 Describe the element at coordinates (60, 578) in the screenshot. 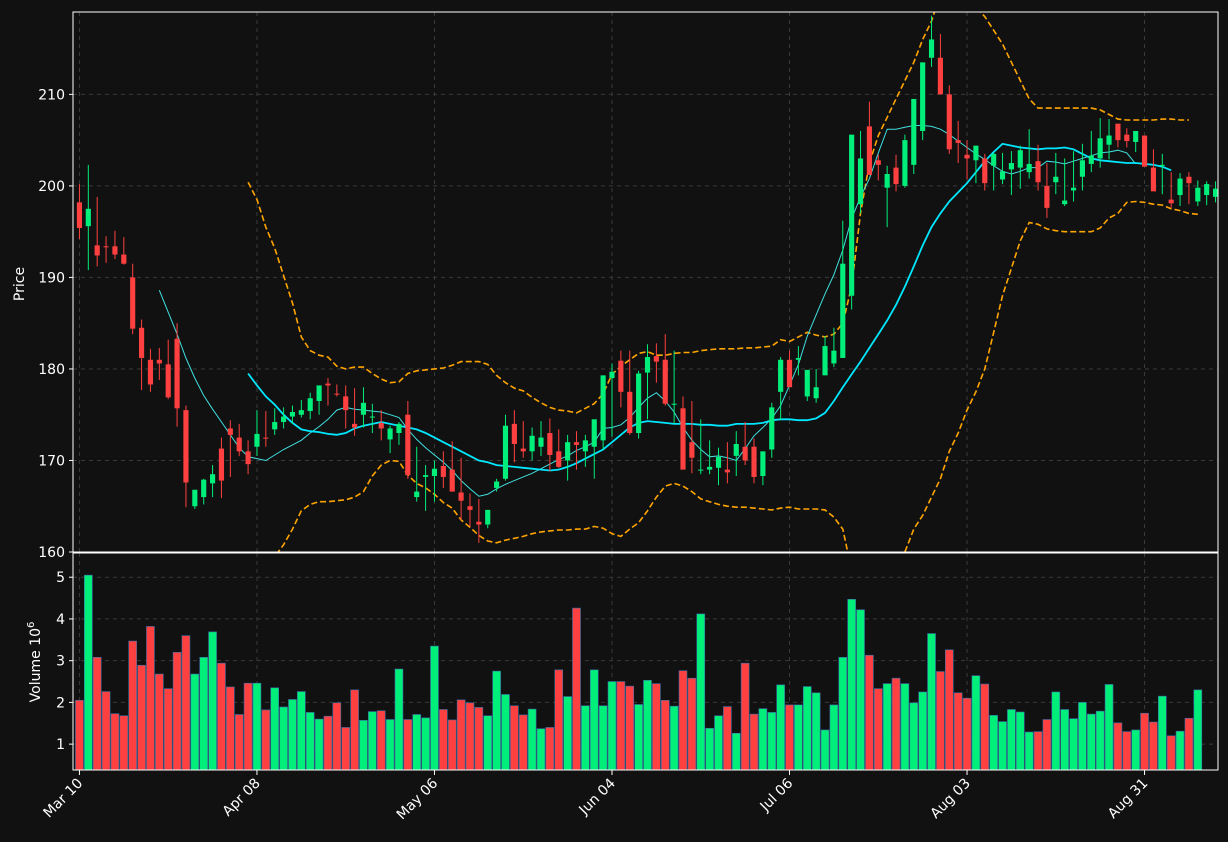

I see `volume-tick-label: 5` at that location.